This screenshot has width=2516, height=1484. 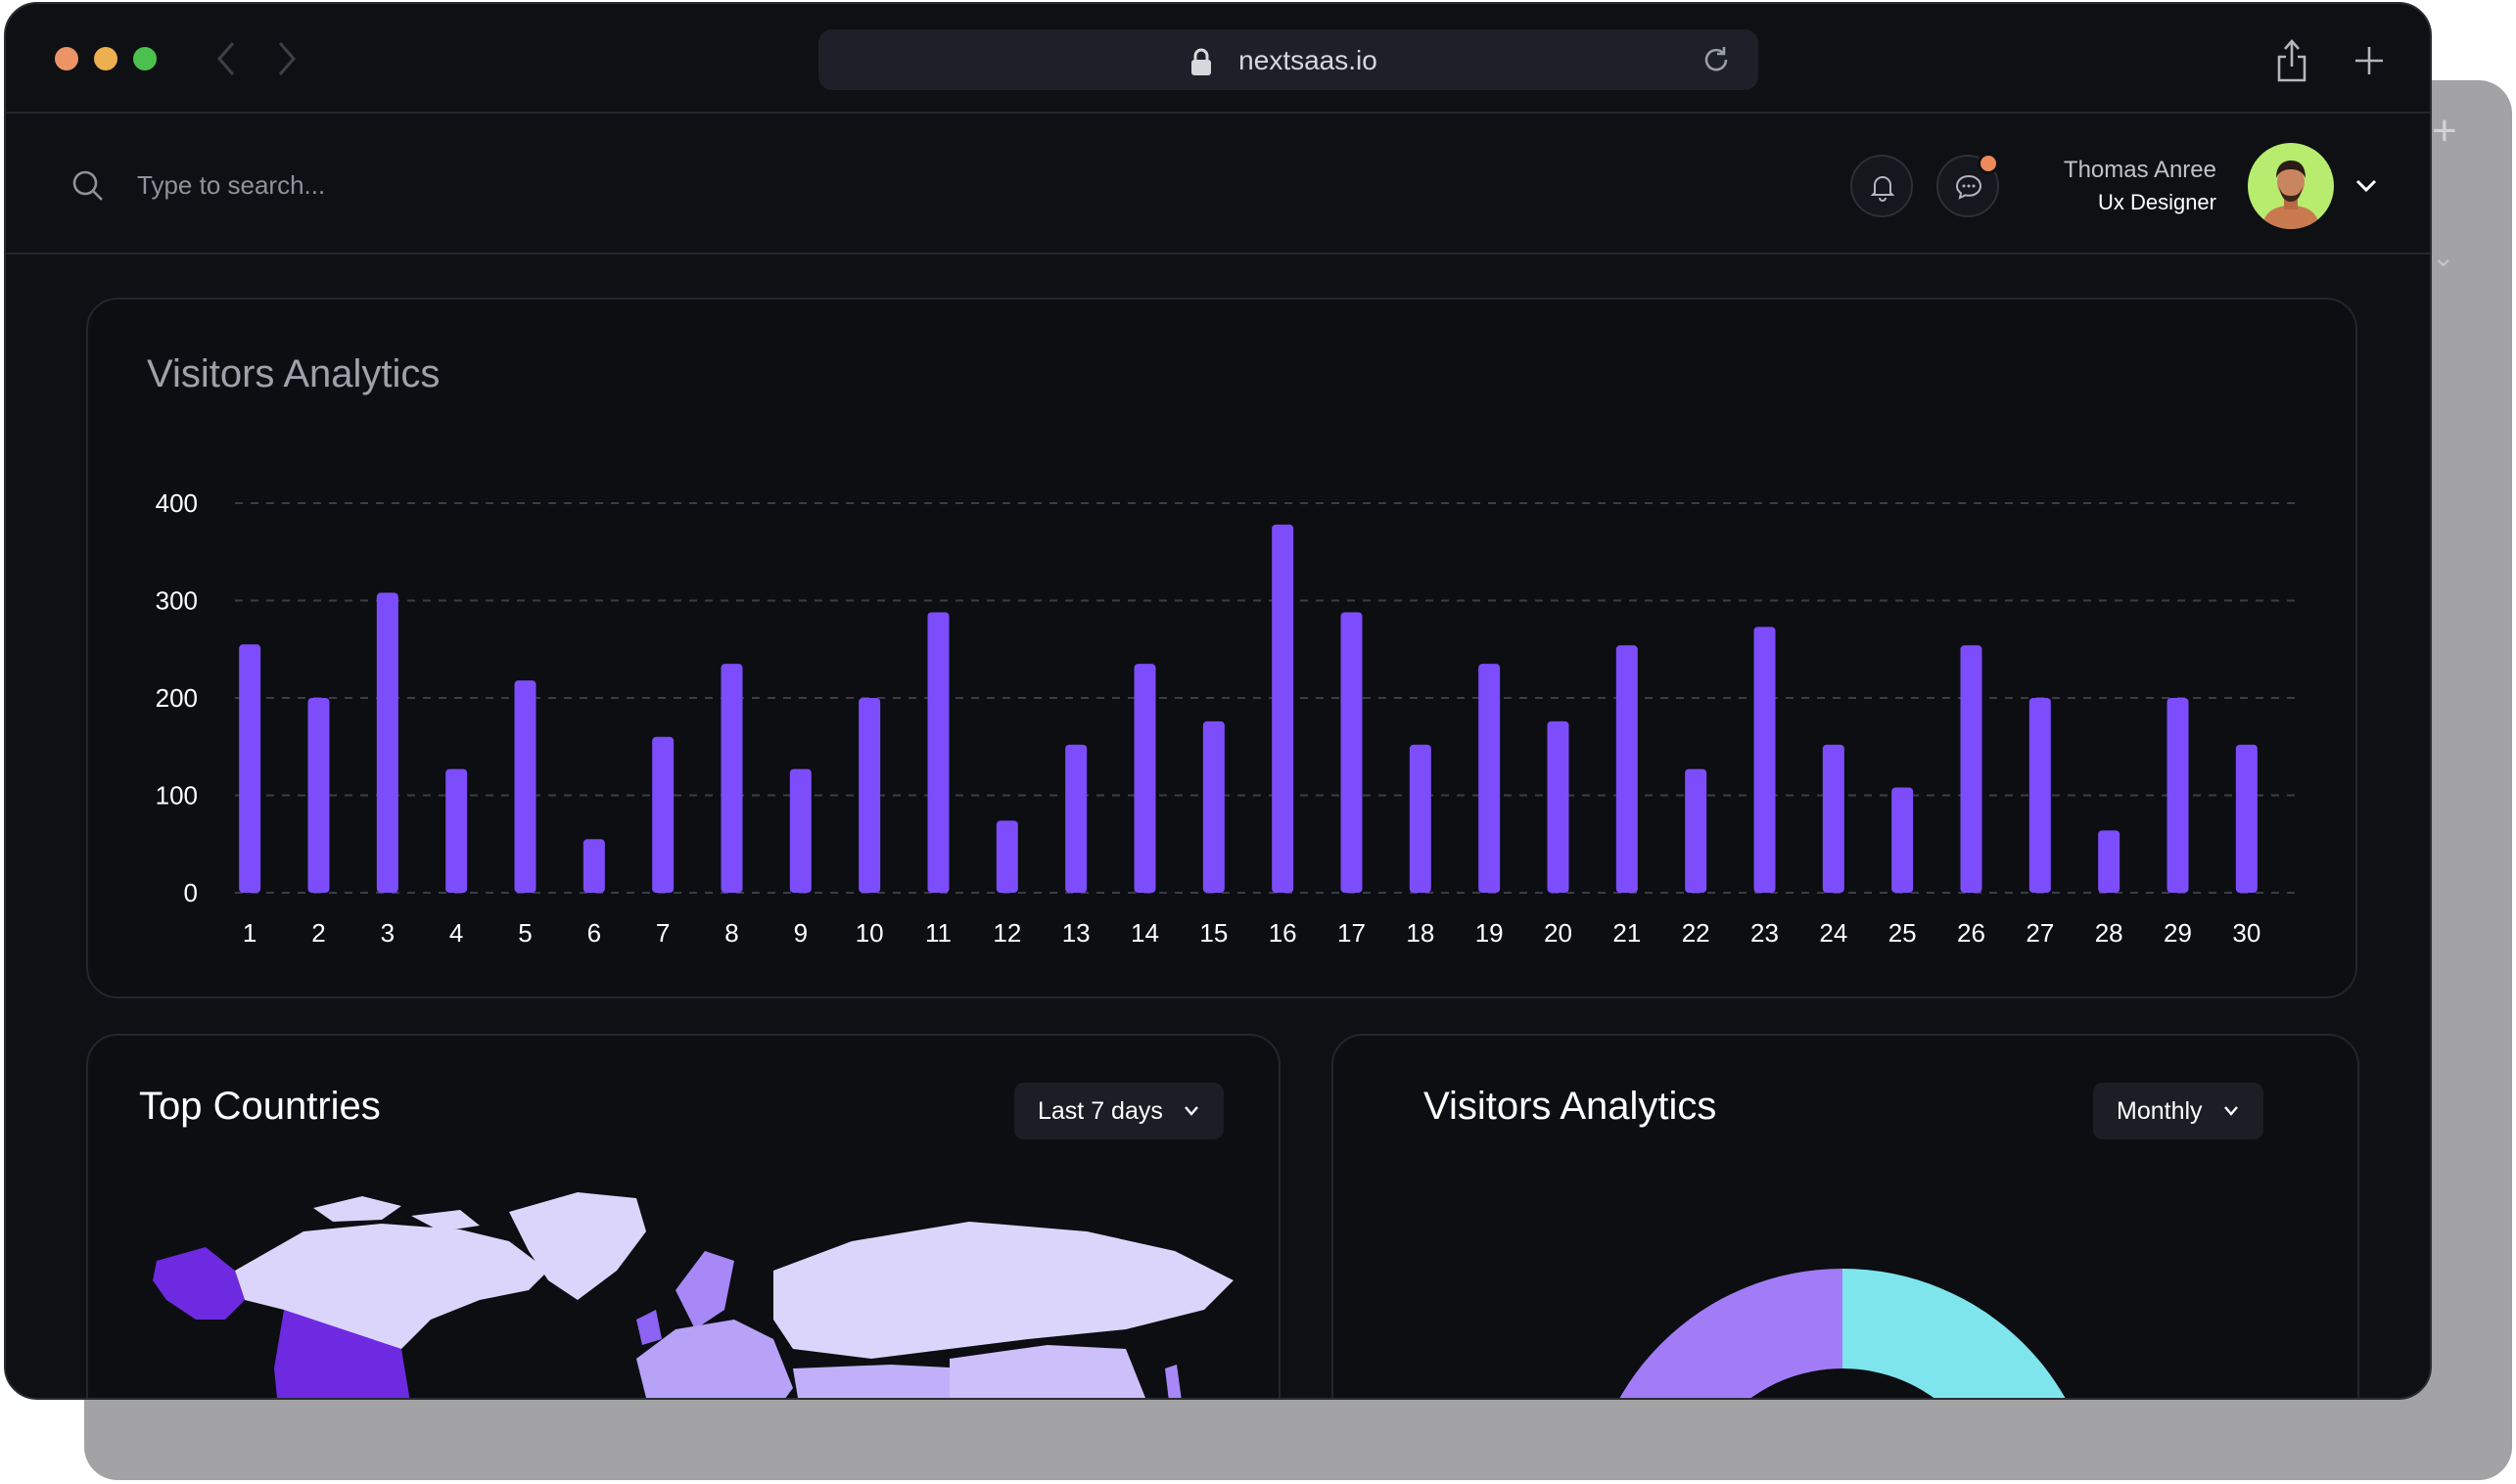 I want to click on x-tick-label: 2, so click(x=318, y=933).